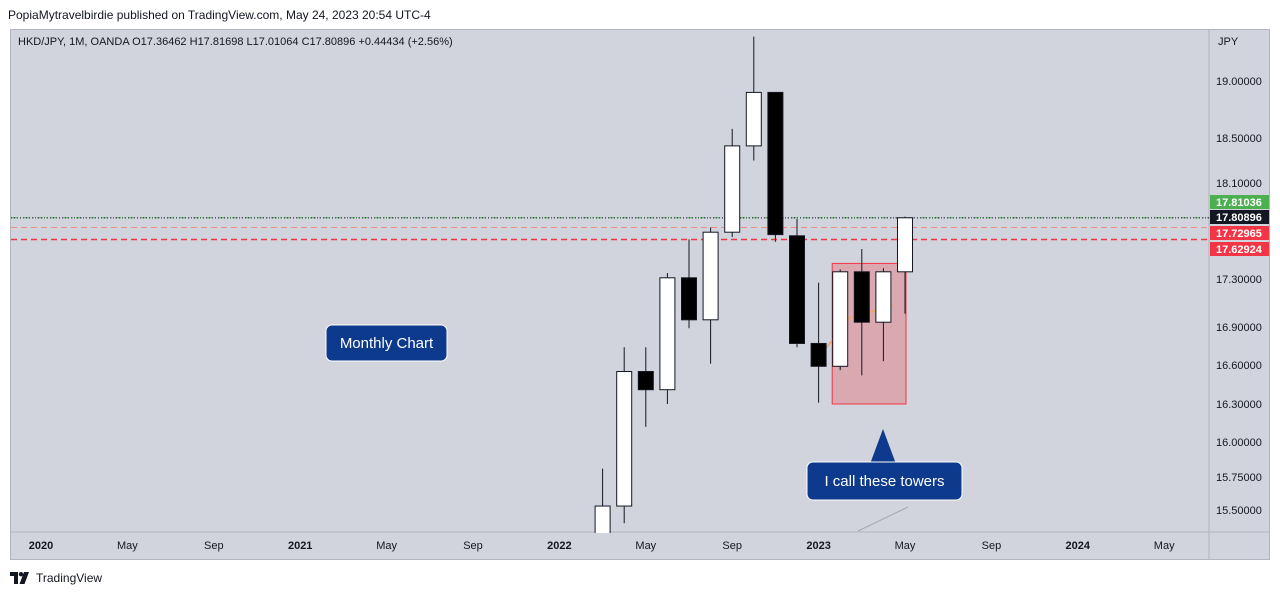 The image size is (1280, 595). What do you see at coordinates (1228, 42) in the screenshot?
I see `currency-label: JPY` at bounding box center [1228, 42].